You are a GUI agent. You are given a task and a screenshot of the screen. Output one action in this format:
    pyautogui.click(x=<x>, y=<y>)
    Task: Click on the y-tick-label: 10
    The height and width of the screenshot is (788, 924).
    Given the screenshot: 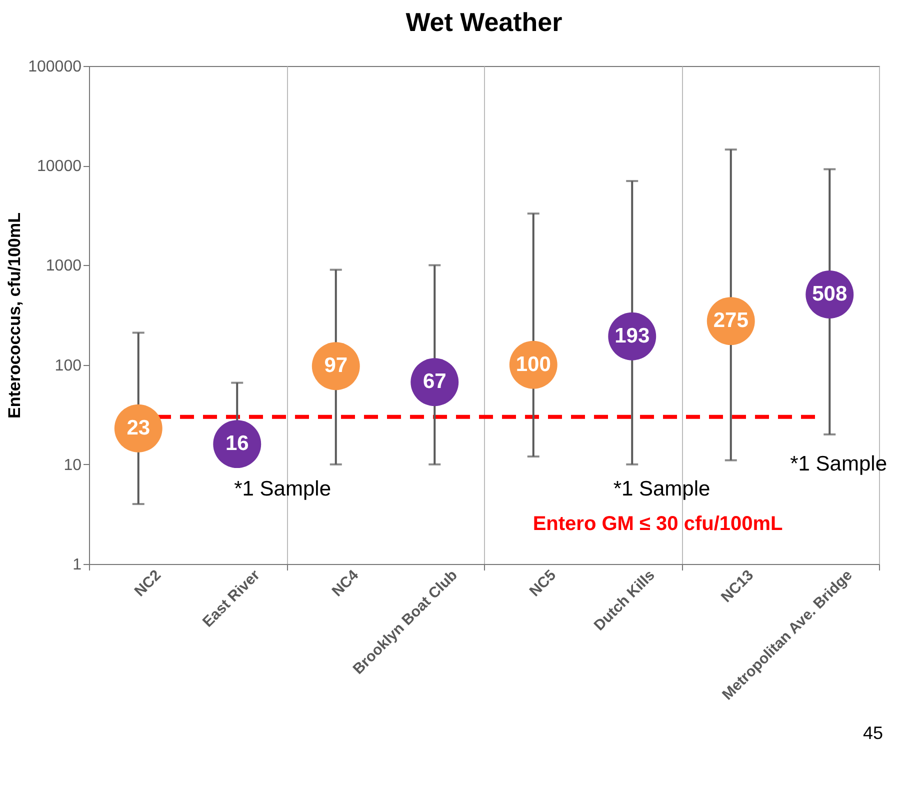 What is the action you would take?
    pyautogui.click(x=73, y=465)
    